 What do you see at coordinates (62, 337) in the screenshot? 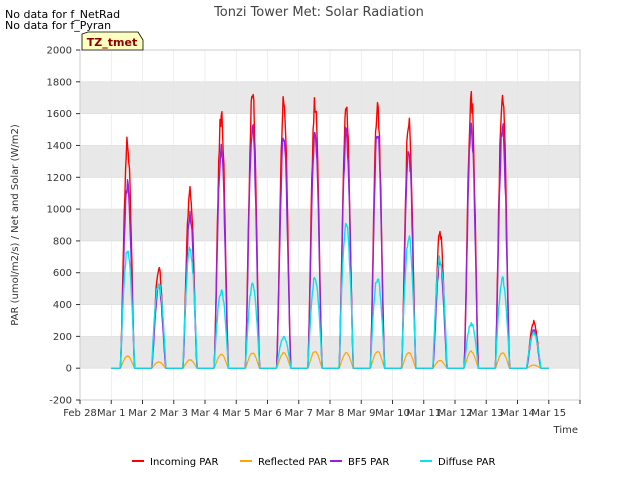
I see `y-tick-label: 200` at bounding box center [62, 337].